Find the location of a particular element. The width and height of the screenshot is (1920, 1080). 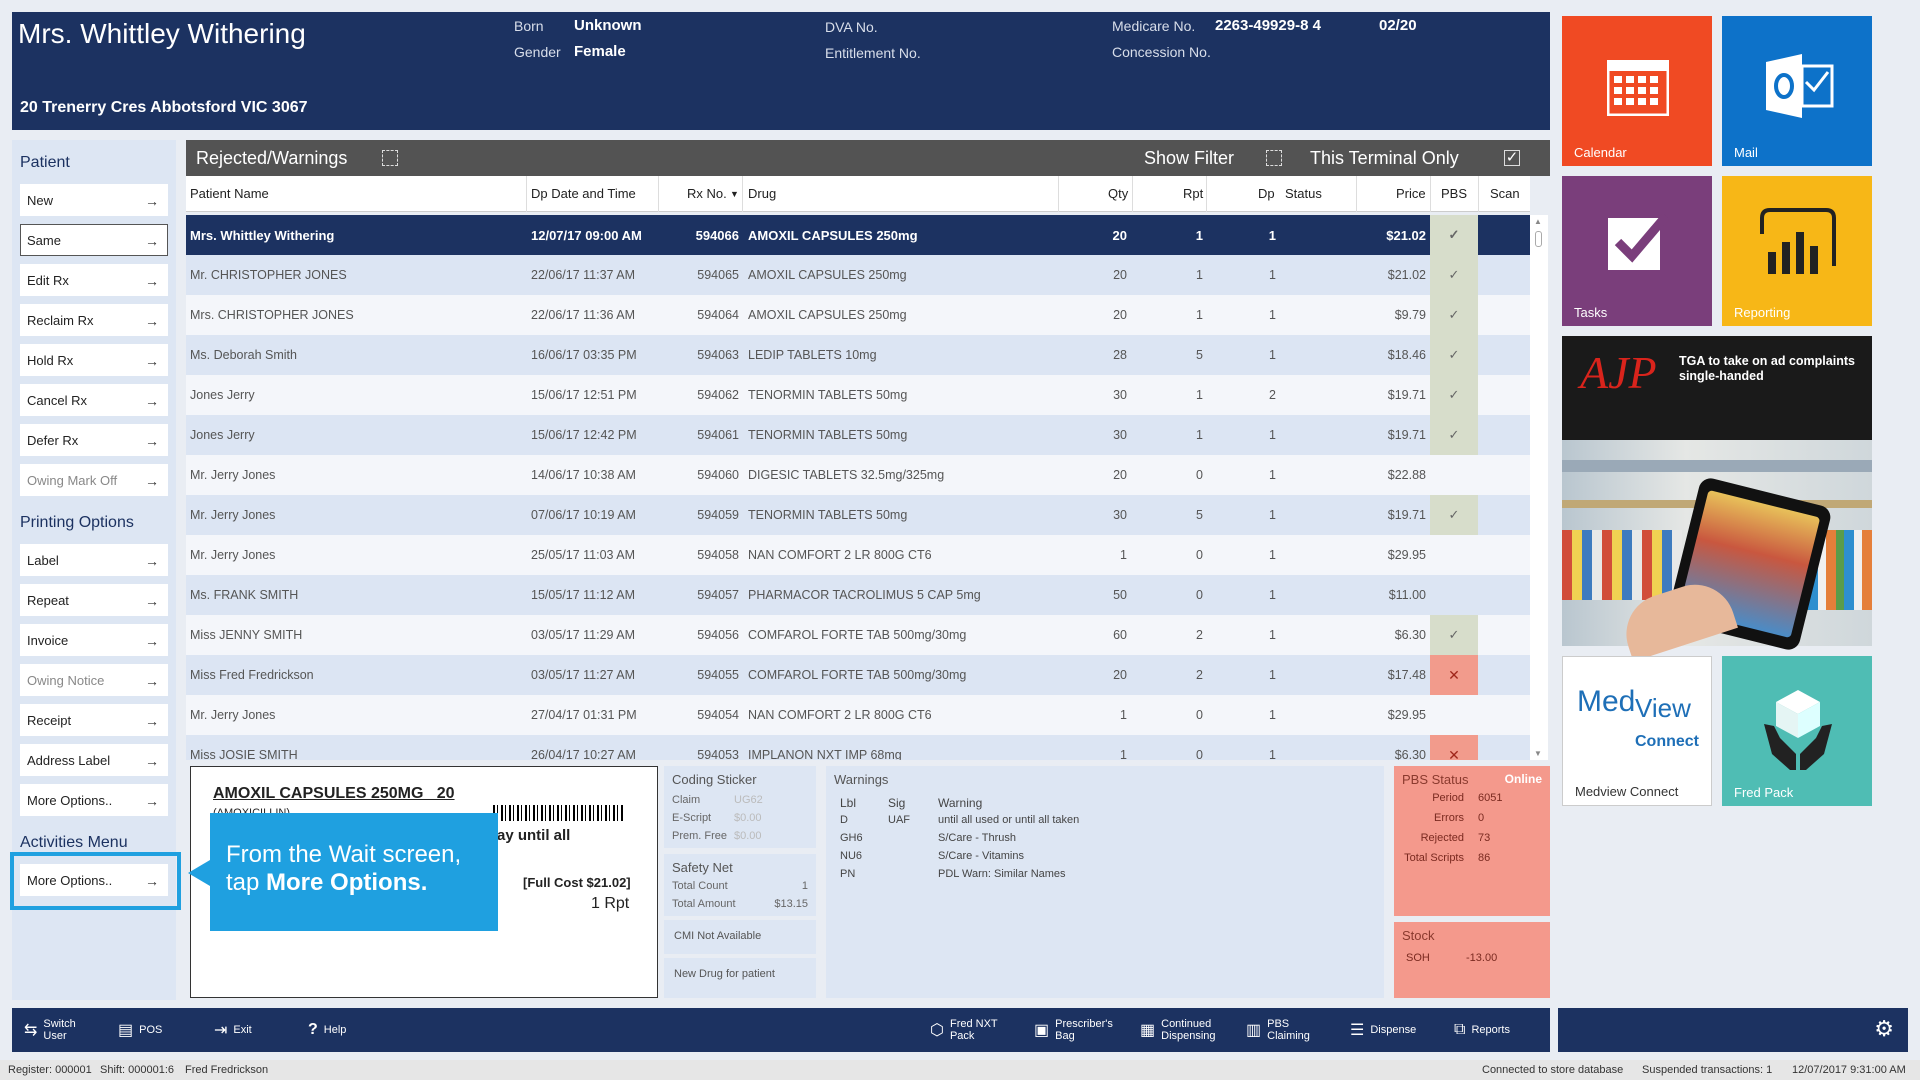

tasks-tile: Tasks is located at coordinates (1637, 251).